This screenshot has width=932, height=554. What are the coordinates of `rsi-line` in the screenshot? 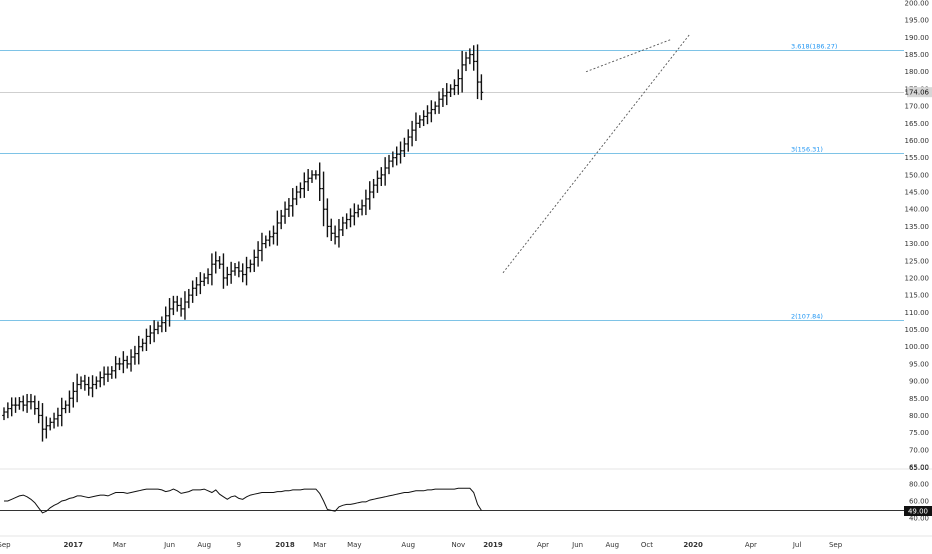 It's located at (242, 500).